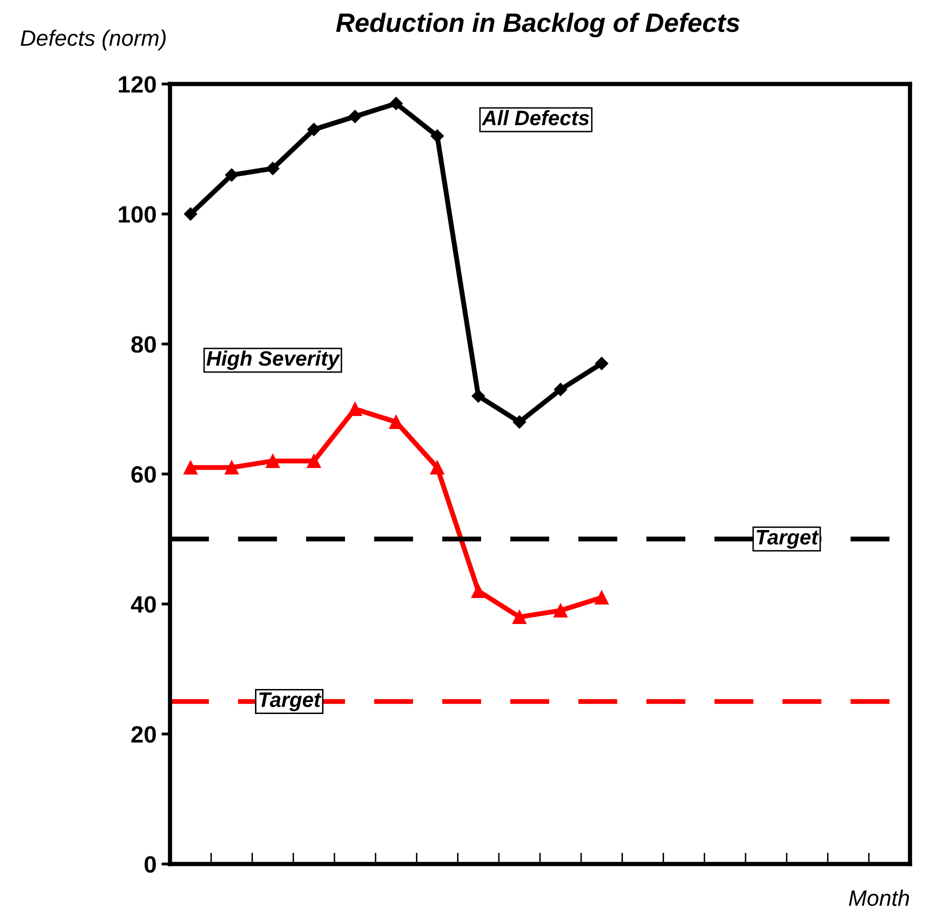 The height and width of the screenshot is (914, 926). What do you see at coordinates (137, 84) in the screenshot?
I see `y-tick-label: 120` at bounding box center [137, 84].